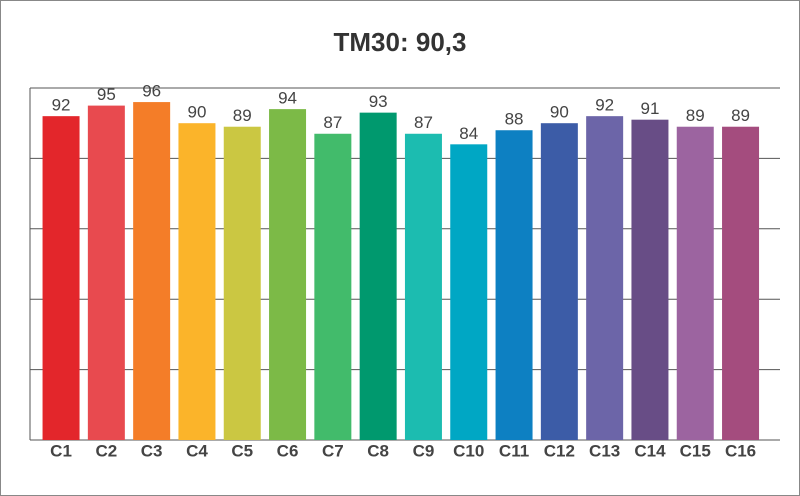 This screenshot has height=496, width=800. Describe the element at coordinates (197, 450) in the screenshot. I see `x-tick-label: C4` at that location.